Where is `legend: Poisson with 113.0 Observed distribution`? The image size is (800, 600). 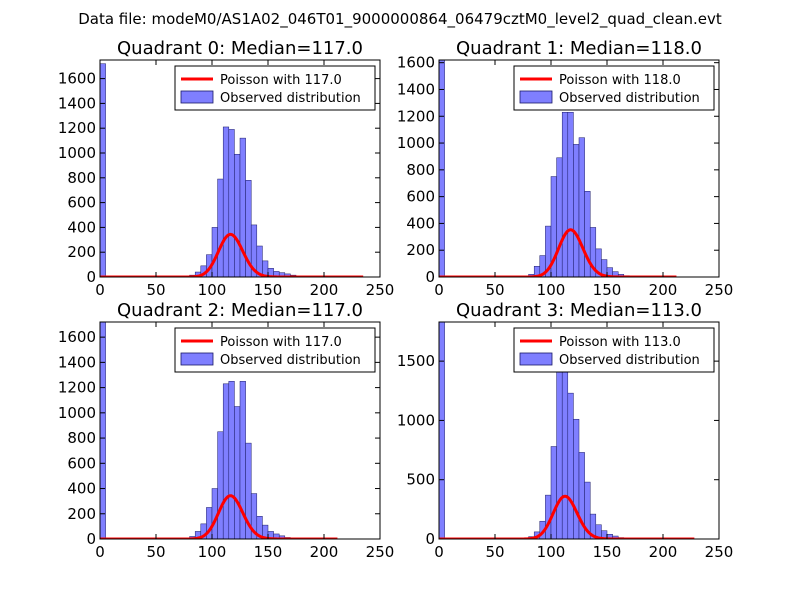 legend: Poisson with 113.0 Observed distribution is located at coordinates (614, 350).